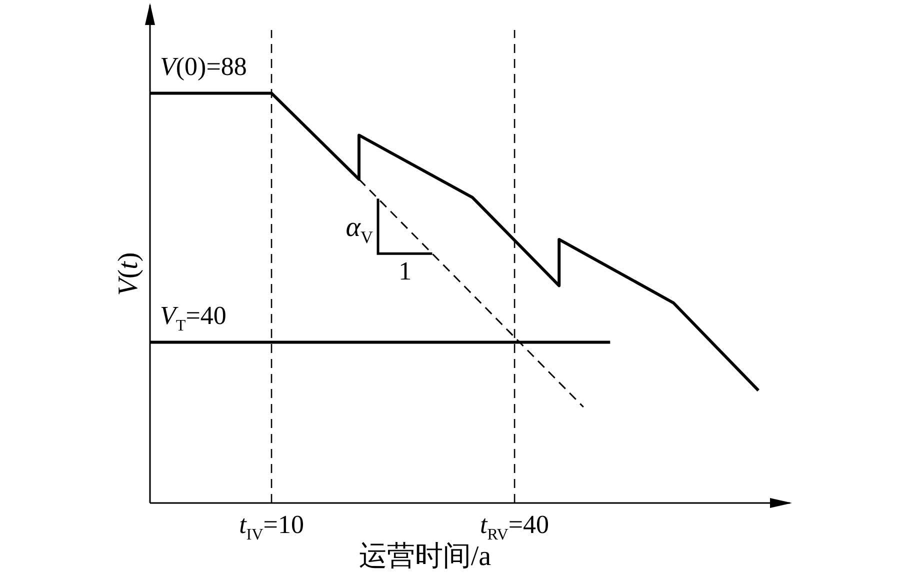 This screenshot has height=578, width=900. I want to click on data-label: V$_{T}$=40, so click(193, 318).